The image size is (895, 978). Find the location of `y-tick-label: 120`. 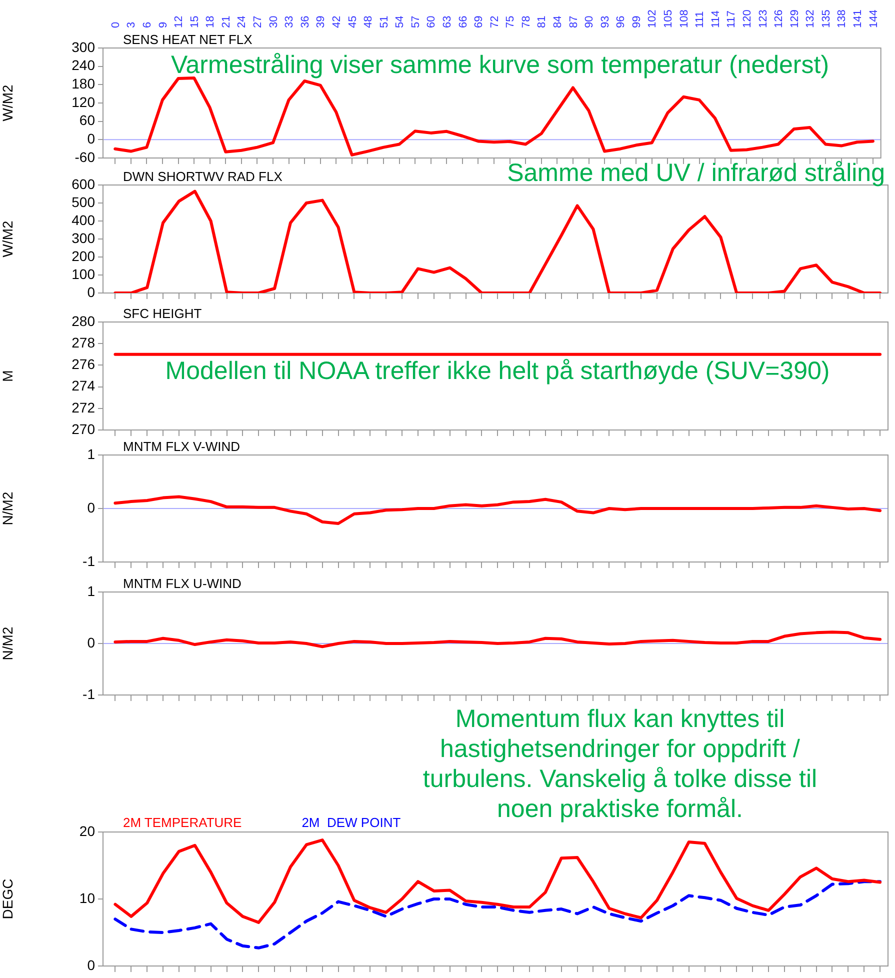

y-tick-label: 120 is located at coordinates (84, 102).